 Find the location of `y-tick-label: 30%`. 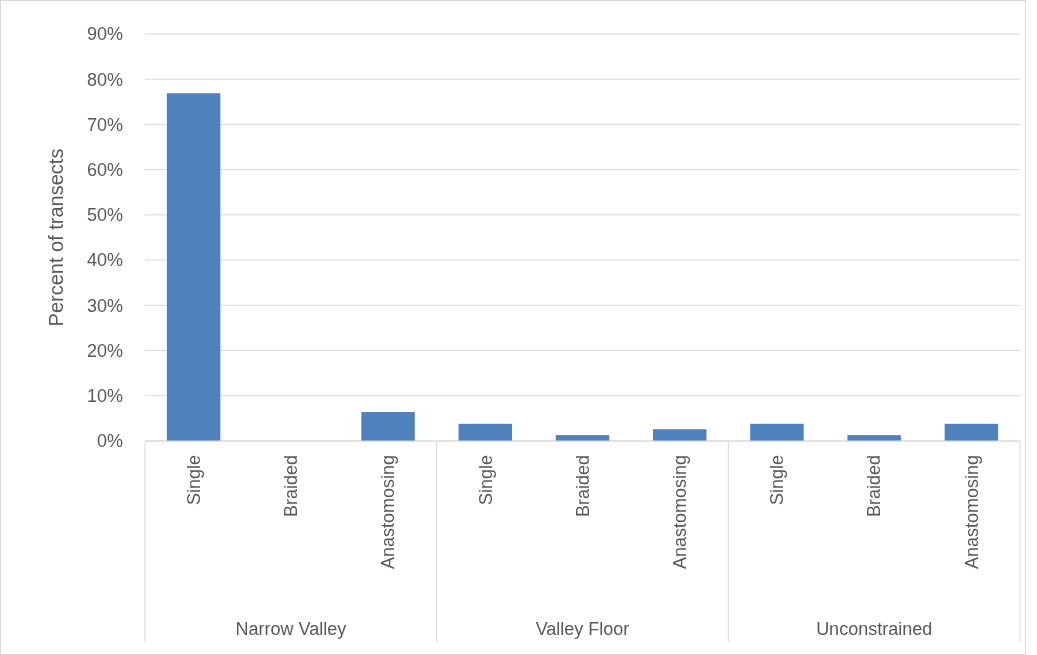

y-tick-label: 30% is located at coordinates (104, 305).